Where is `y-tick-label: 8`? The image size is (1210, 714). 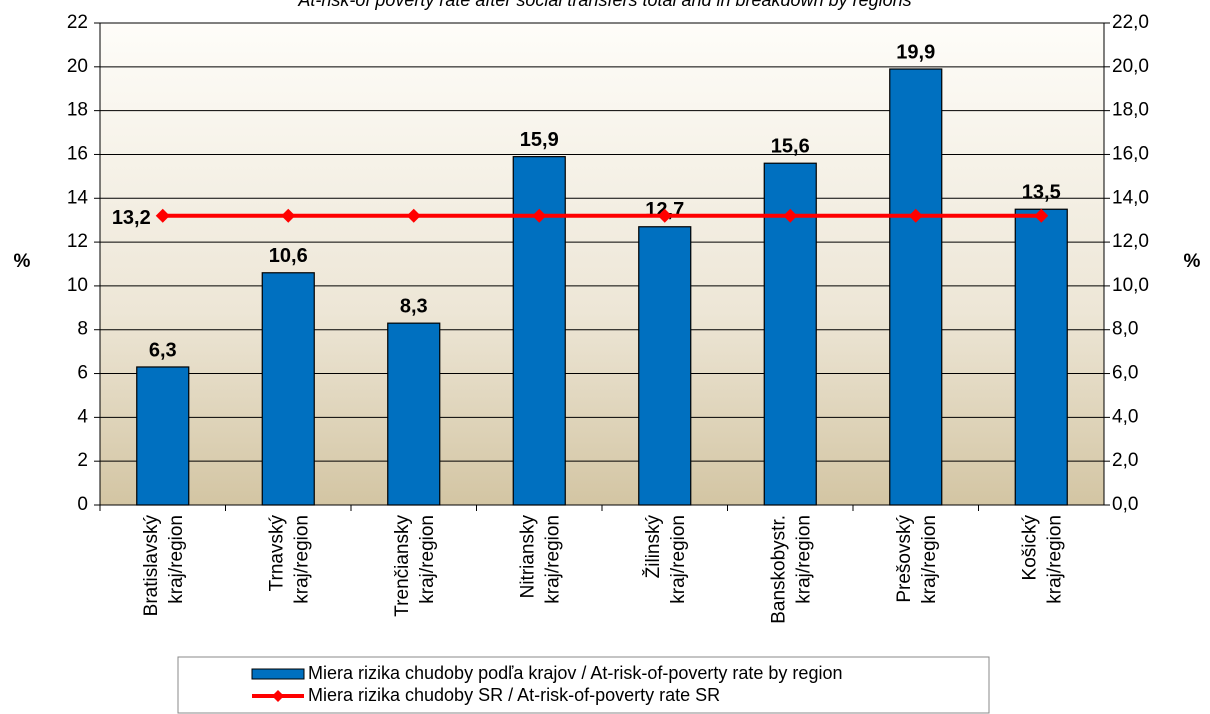 y-tick-label: 8 is located at coordinates (82, 329).